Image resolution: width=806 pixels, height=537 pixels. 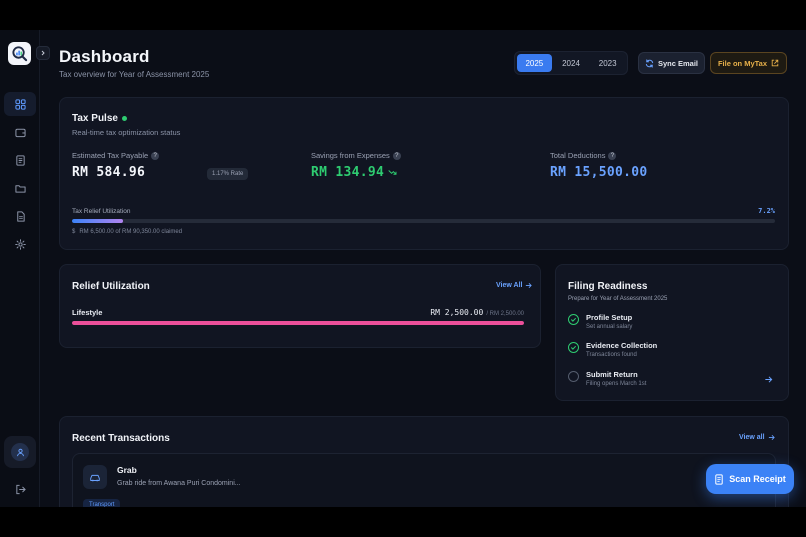 I want to click on year-tab-2024: 2024, so click(x=571, y=63).